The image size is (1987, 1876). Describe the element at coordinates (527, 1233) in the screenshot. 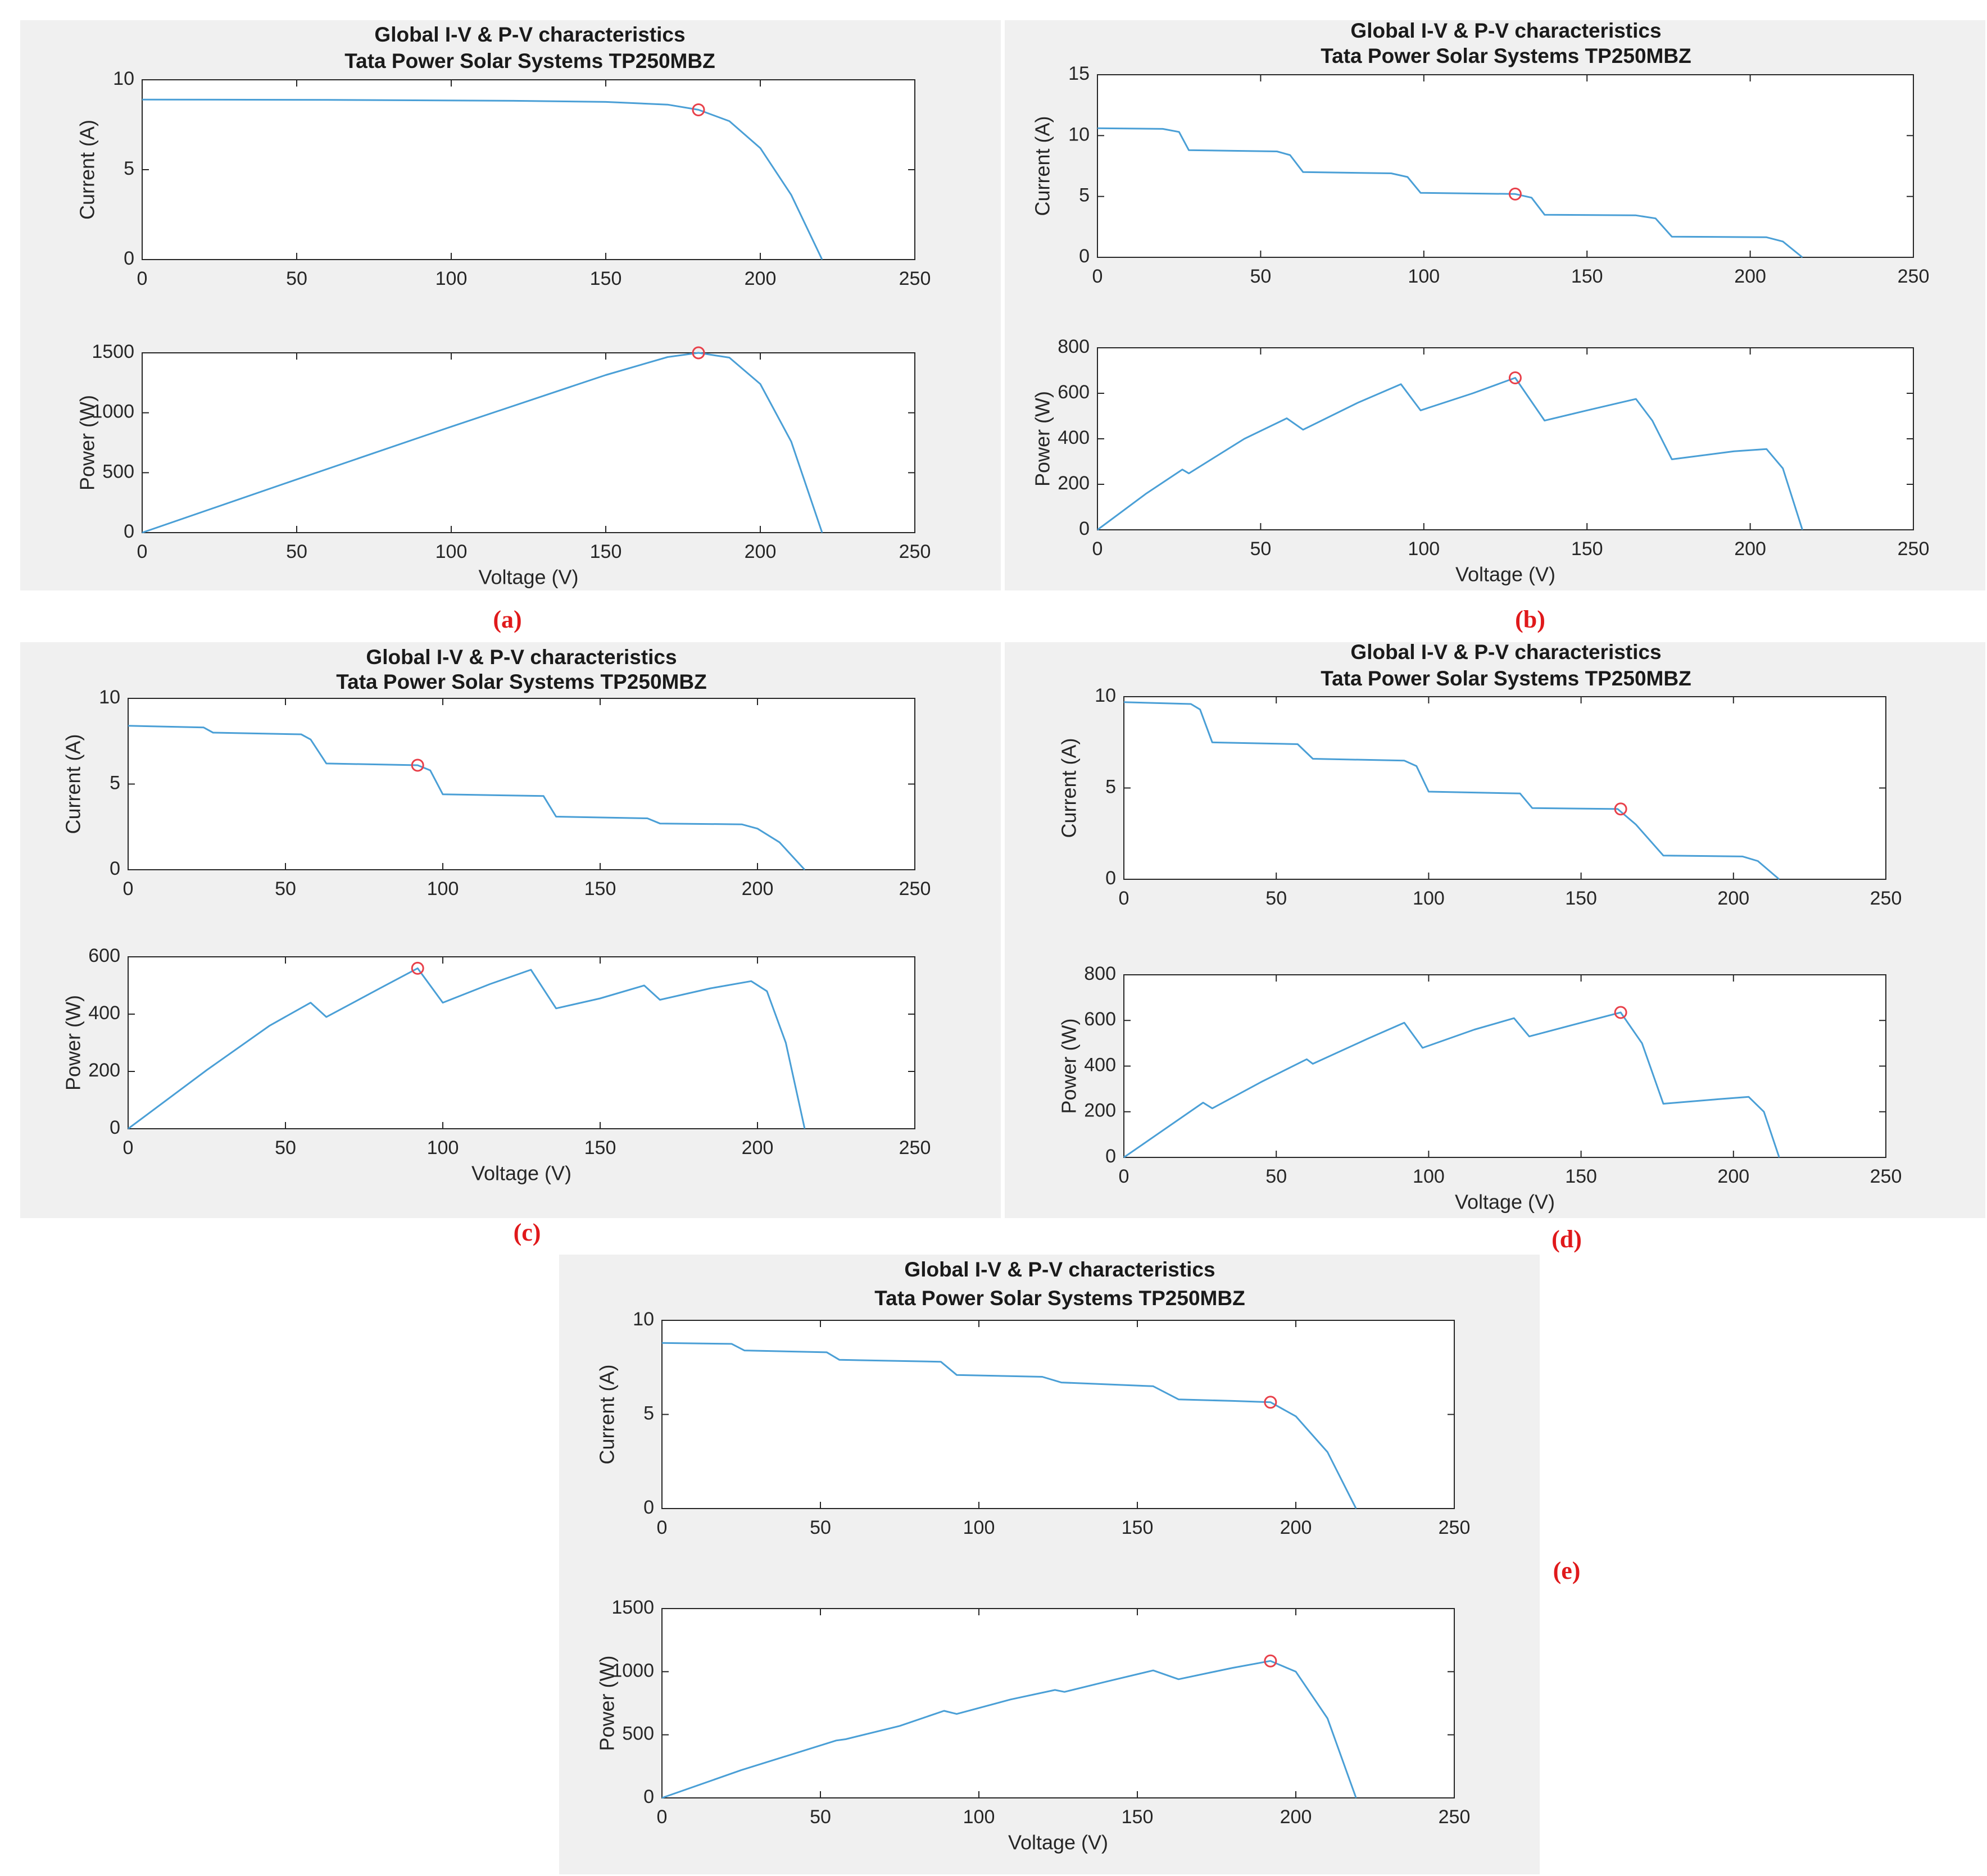

I see `panel-label: (c)` at that location.